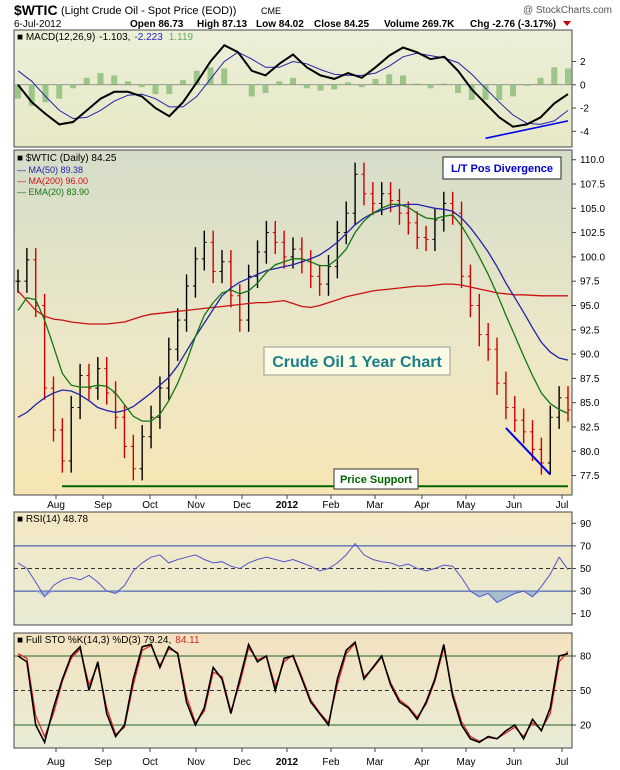  What do you see at coordinates (56, 505) in the screenshot?
I see `x-tick-label: Aug` at bounding box center [56, 505].